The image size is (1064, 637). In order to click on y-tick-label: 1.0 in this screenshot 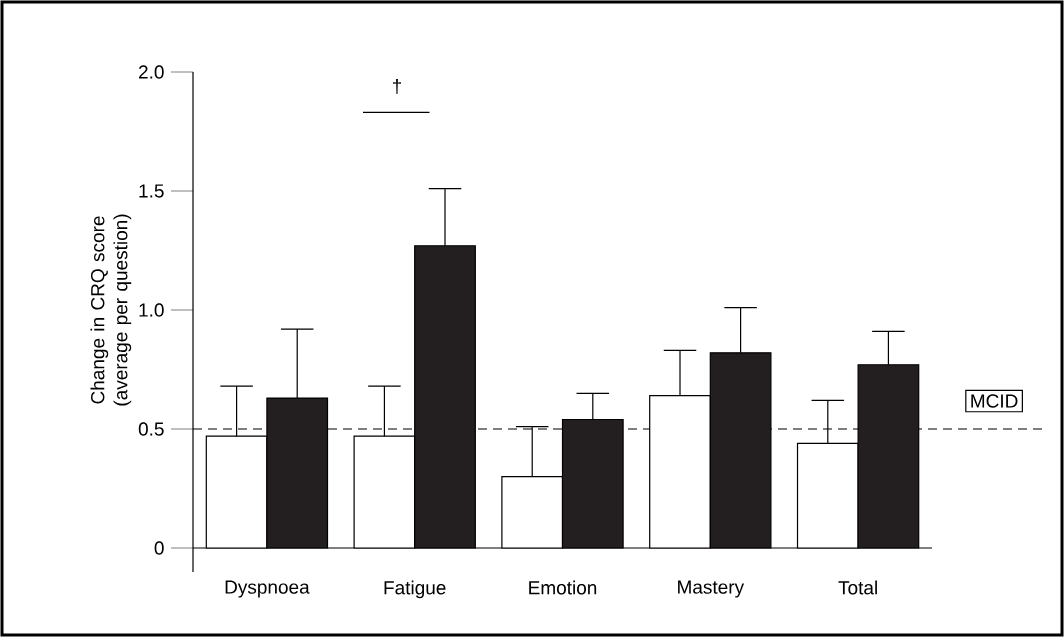, I will do `click(151, 310)`.